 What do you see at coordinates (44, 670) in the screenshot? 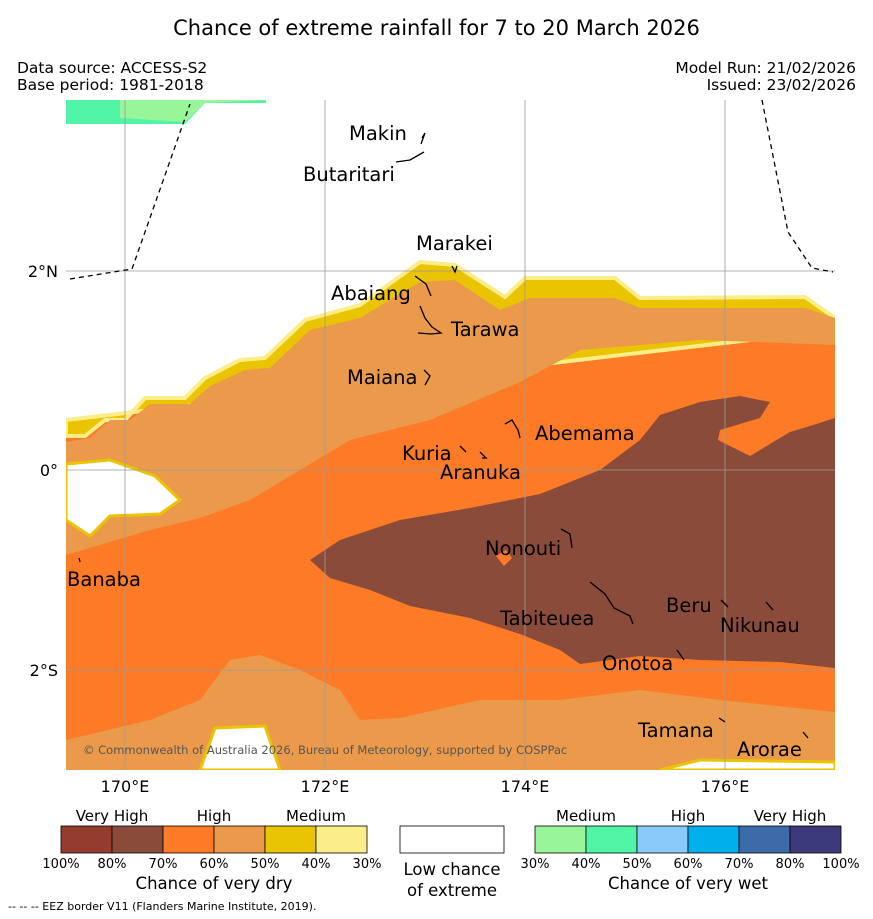
I see `lat-tick: 2°S` at bounding box center [44, 670].